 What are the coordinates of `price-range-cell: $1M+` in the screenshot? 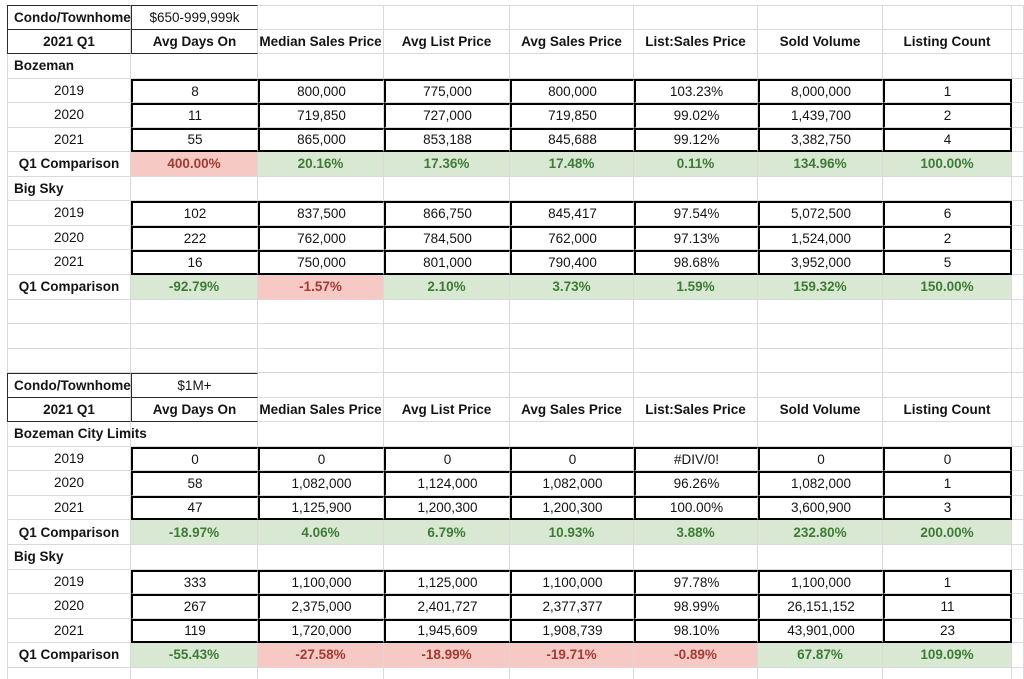 It's located at (194, 385).